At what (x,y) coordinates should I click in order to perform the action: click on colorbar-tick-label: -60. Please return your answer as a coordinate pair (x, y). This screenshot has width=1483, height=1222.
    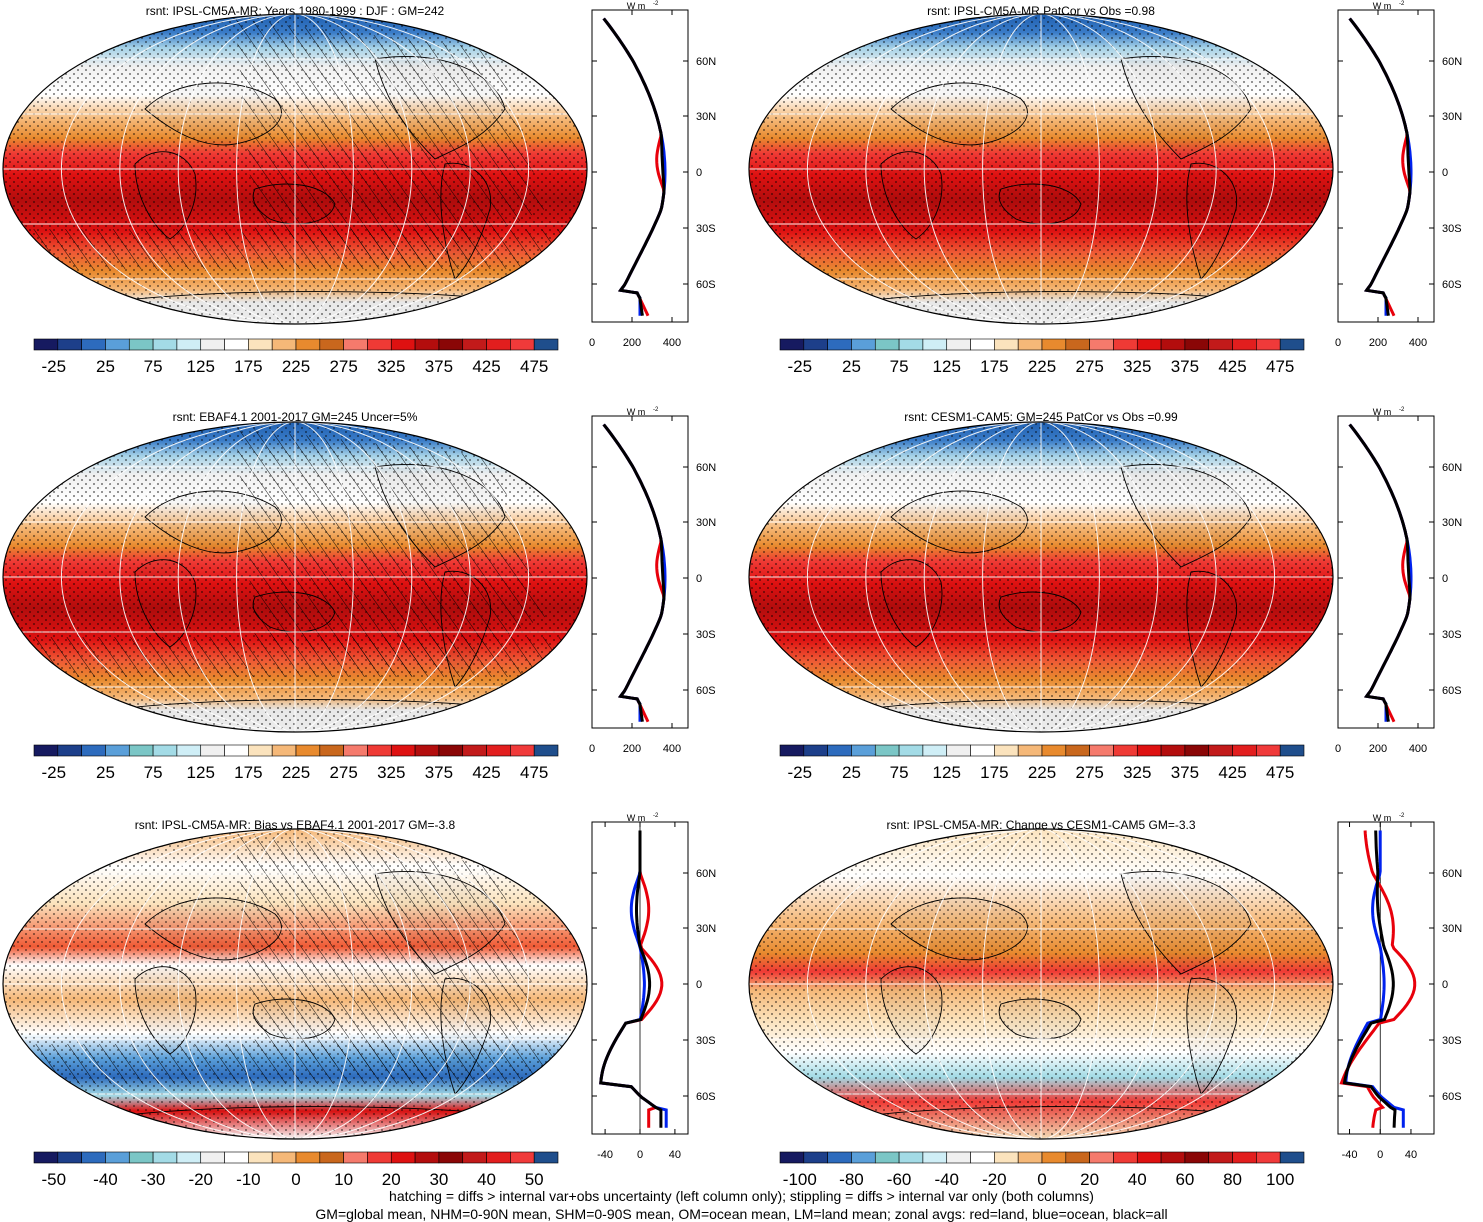
    Looking at the image, I should click on (899, 1179).